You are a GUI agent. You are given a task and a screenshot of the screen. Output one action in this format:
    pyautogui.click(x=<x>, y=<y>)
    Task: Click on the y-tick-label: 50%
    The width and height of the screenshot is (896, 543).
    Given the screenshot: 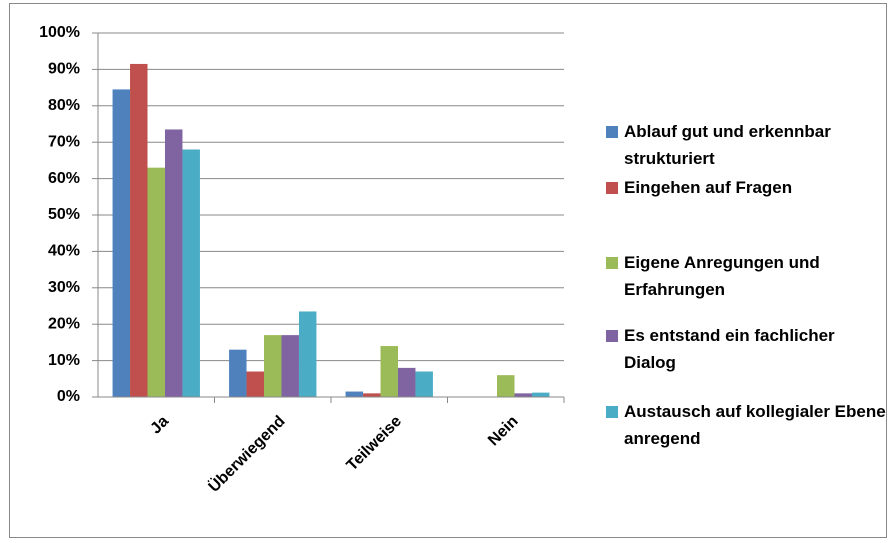 What is the action you would take?
    pyautogui.click(x=64, y=214)
    